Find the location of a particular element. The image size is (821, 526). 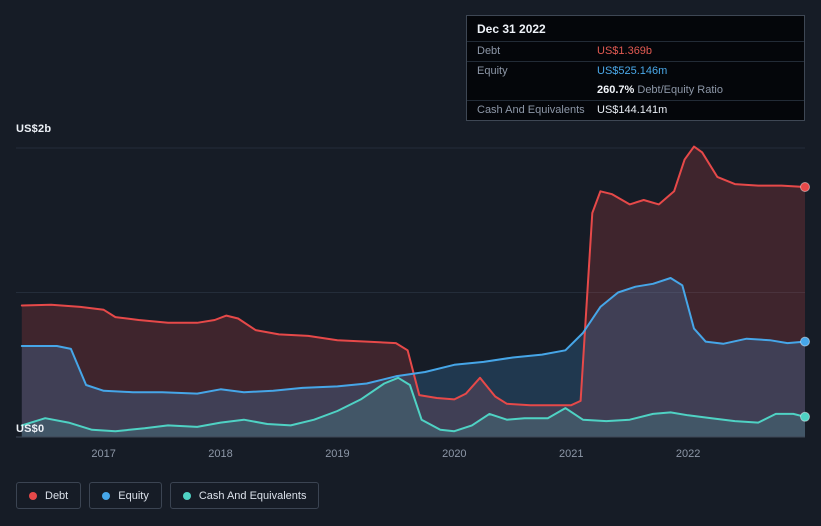

legend-label: Equity is located at coordinates (133, 495).